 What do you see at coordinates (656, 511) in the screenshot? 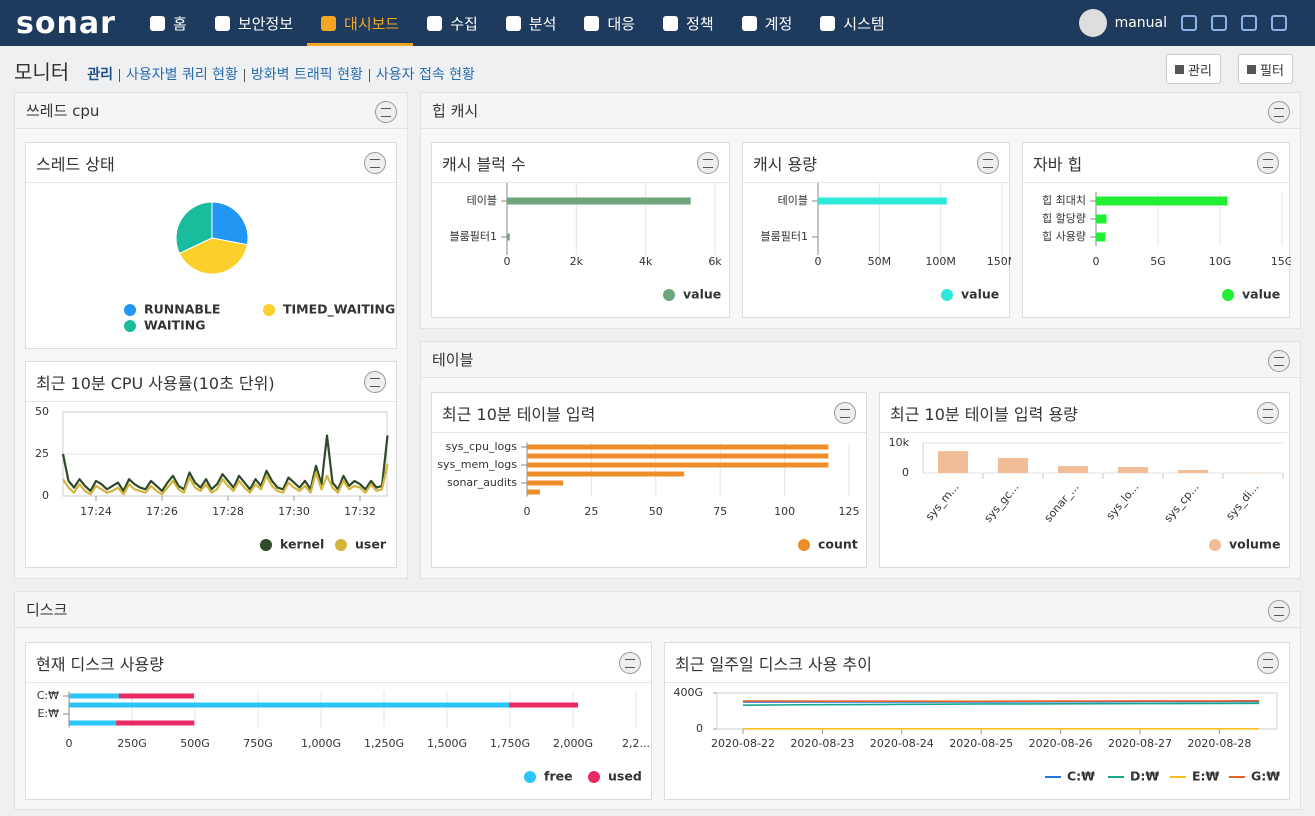
I see `x-tick-label: 50` at bounding box center [656, 511].